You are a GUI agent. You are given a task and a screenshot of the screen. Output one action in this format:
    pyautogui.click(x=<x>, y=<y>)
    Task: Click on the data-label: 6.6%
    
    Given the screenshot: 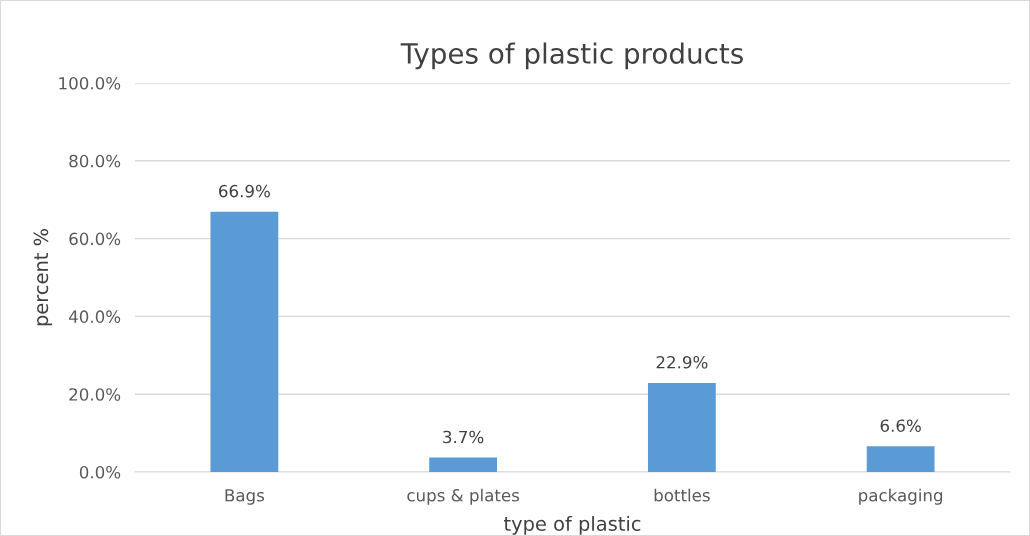 What is the action you would take?
    pyautogui.click(x=900, y=425)
    